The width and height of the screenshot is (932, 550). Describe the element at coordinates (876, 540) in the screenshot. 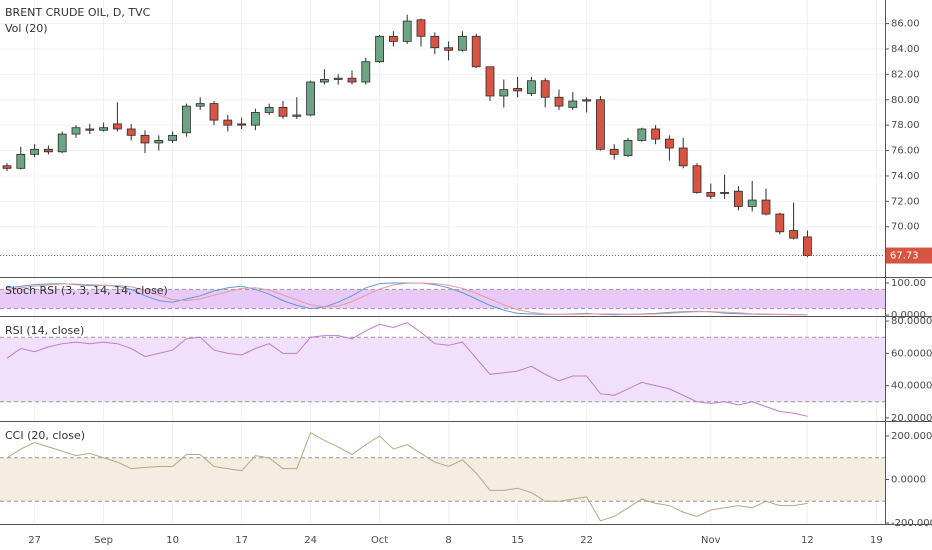

I see `x-tick-label: 19` at that location.